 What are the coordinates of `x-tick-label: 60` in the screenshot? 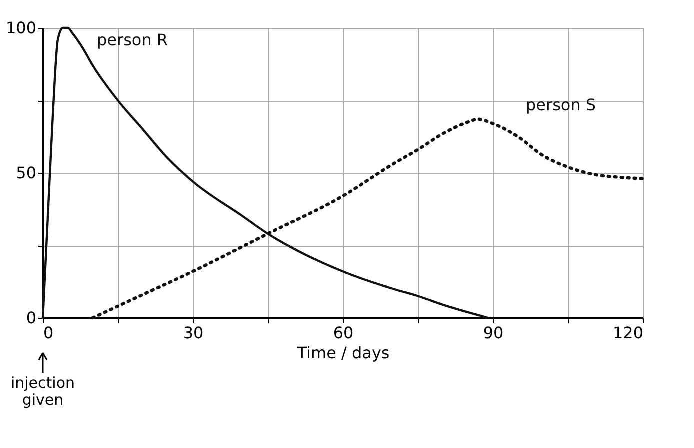 It's located at (343, 333).